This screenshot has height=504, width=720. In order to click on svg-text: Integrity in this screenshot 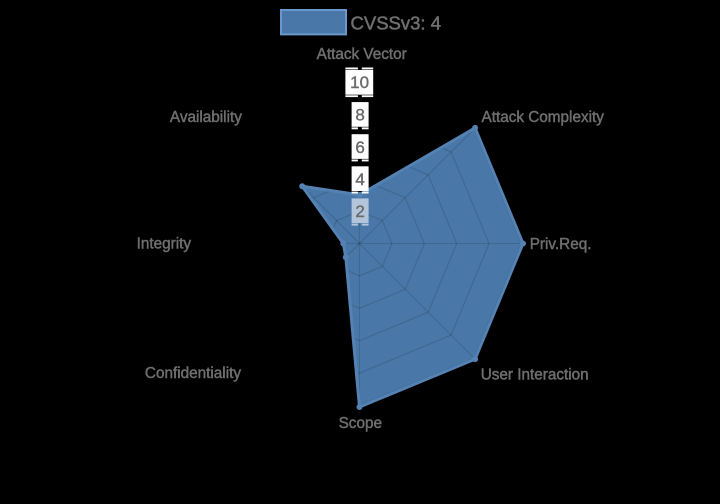, I will do `click(164, 244)`.